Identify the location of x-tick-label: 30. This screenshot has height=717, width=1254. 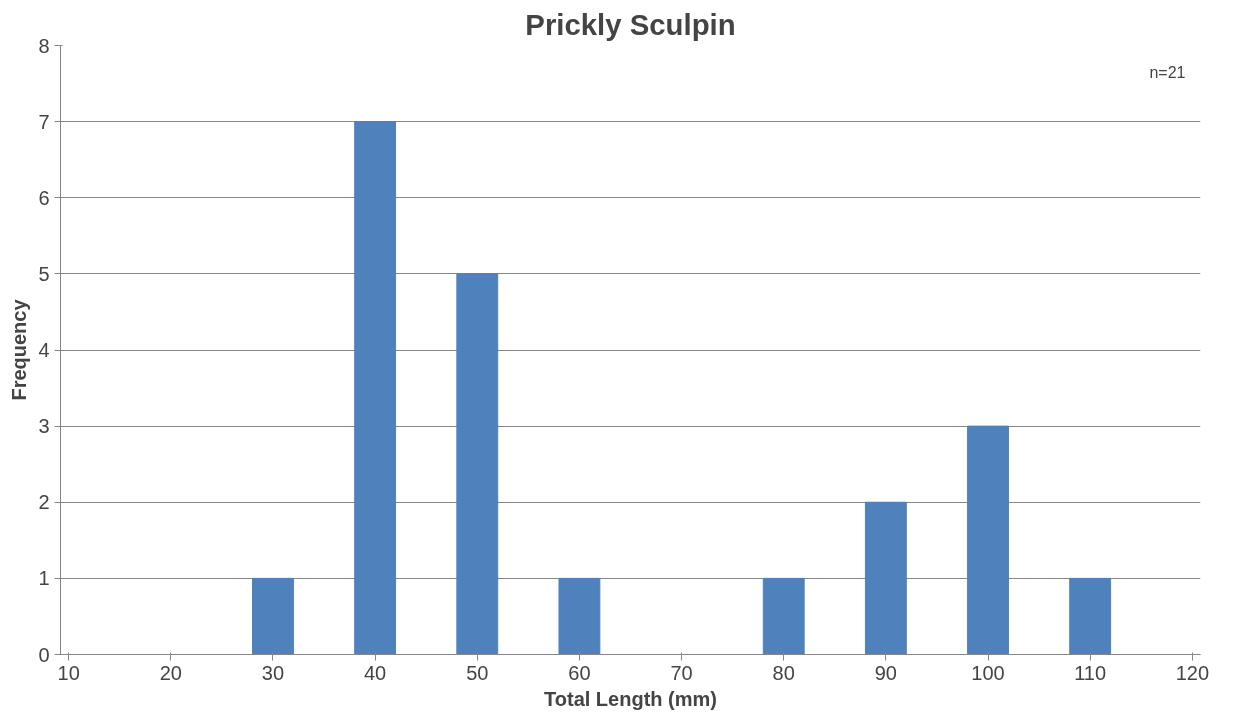
(273, 672).